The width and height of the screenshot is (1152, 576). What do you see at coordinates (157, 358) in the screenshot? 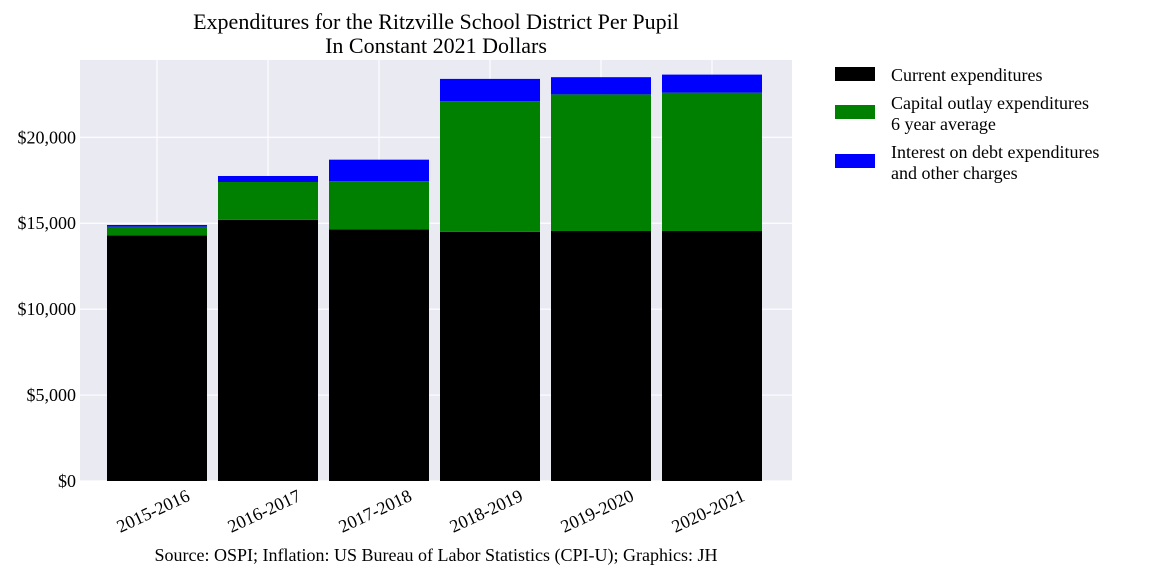
I see `bar-current-2015-2016` at bounding box center [157, 358].